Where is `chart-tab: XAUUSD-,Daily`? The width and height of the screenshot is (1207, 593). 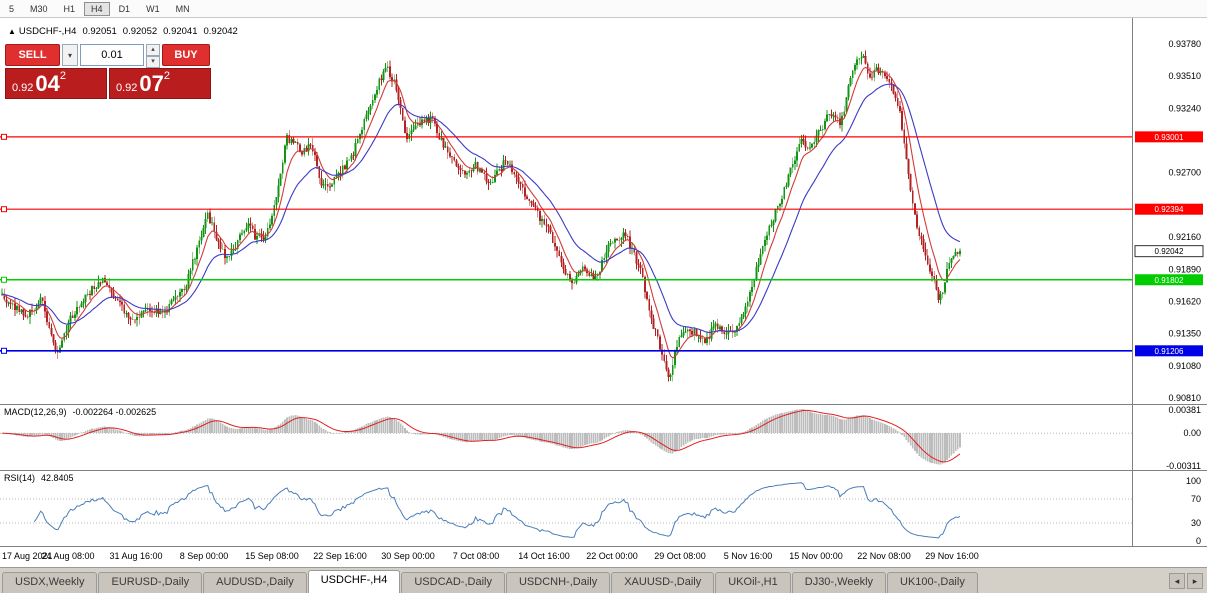 chart-tab: XAUUSD-,Daily is located at coordinates (663, 582).